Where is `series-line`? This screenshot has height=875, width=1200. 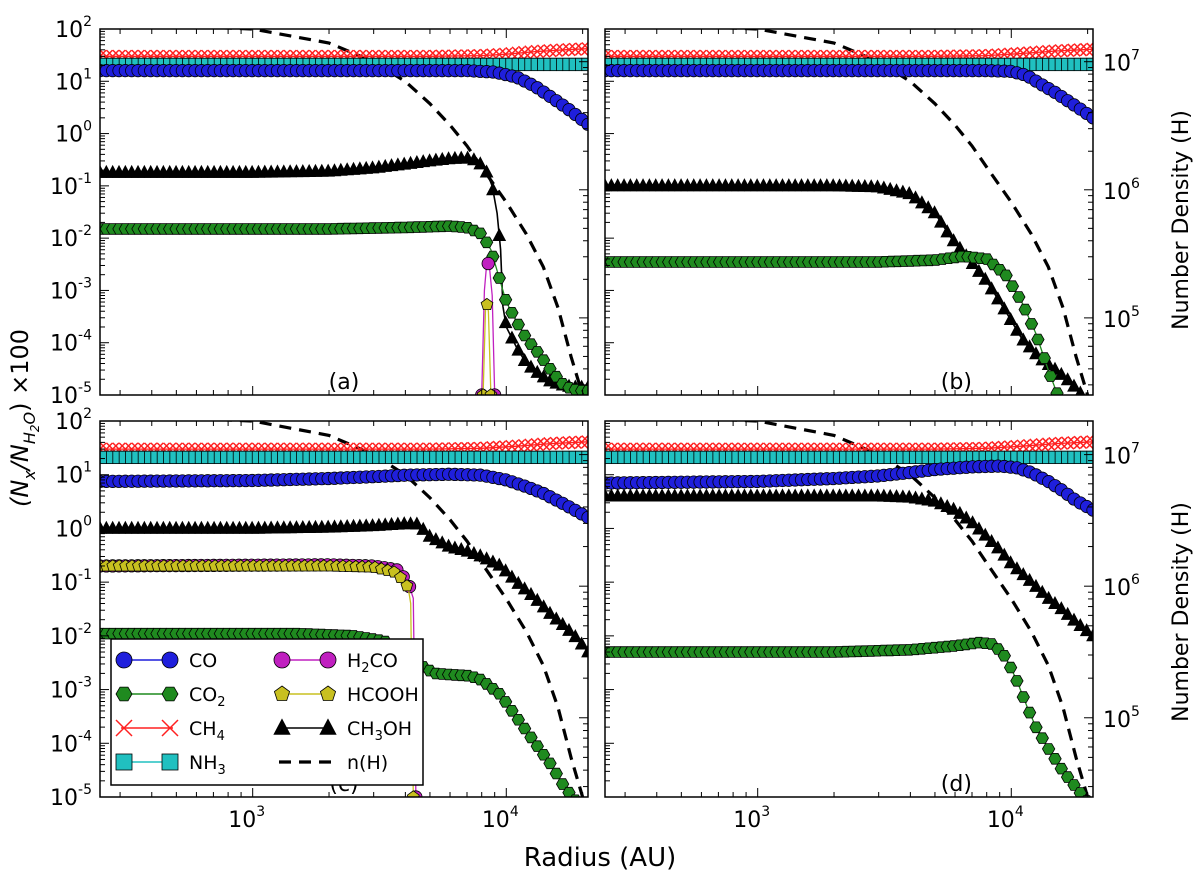 series-line is located at coordinates (832, 325).